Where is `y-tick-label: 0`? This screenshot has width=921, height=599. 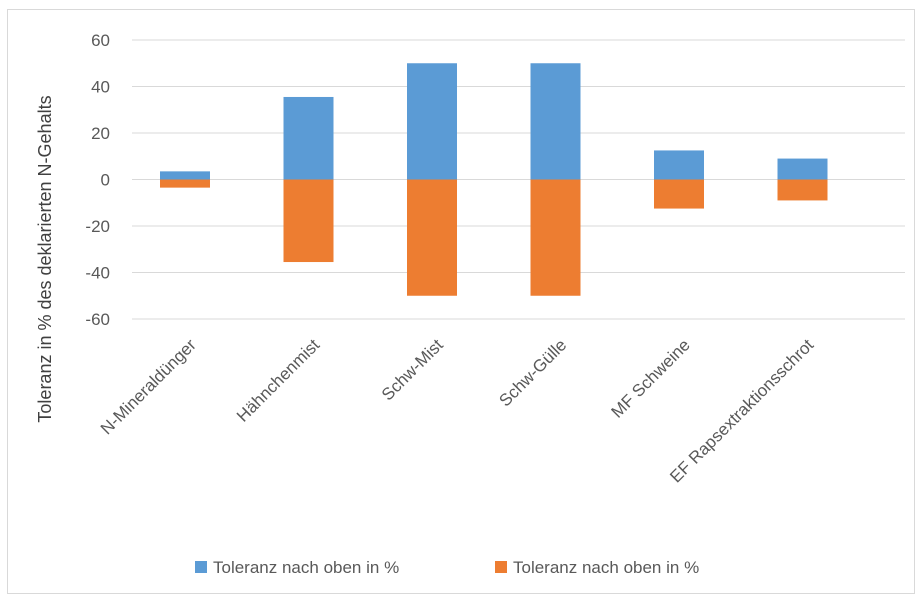
y-tick-label: 0 is located at coordinates (105, 180).